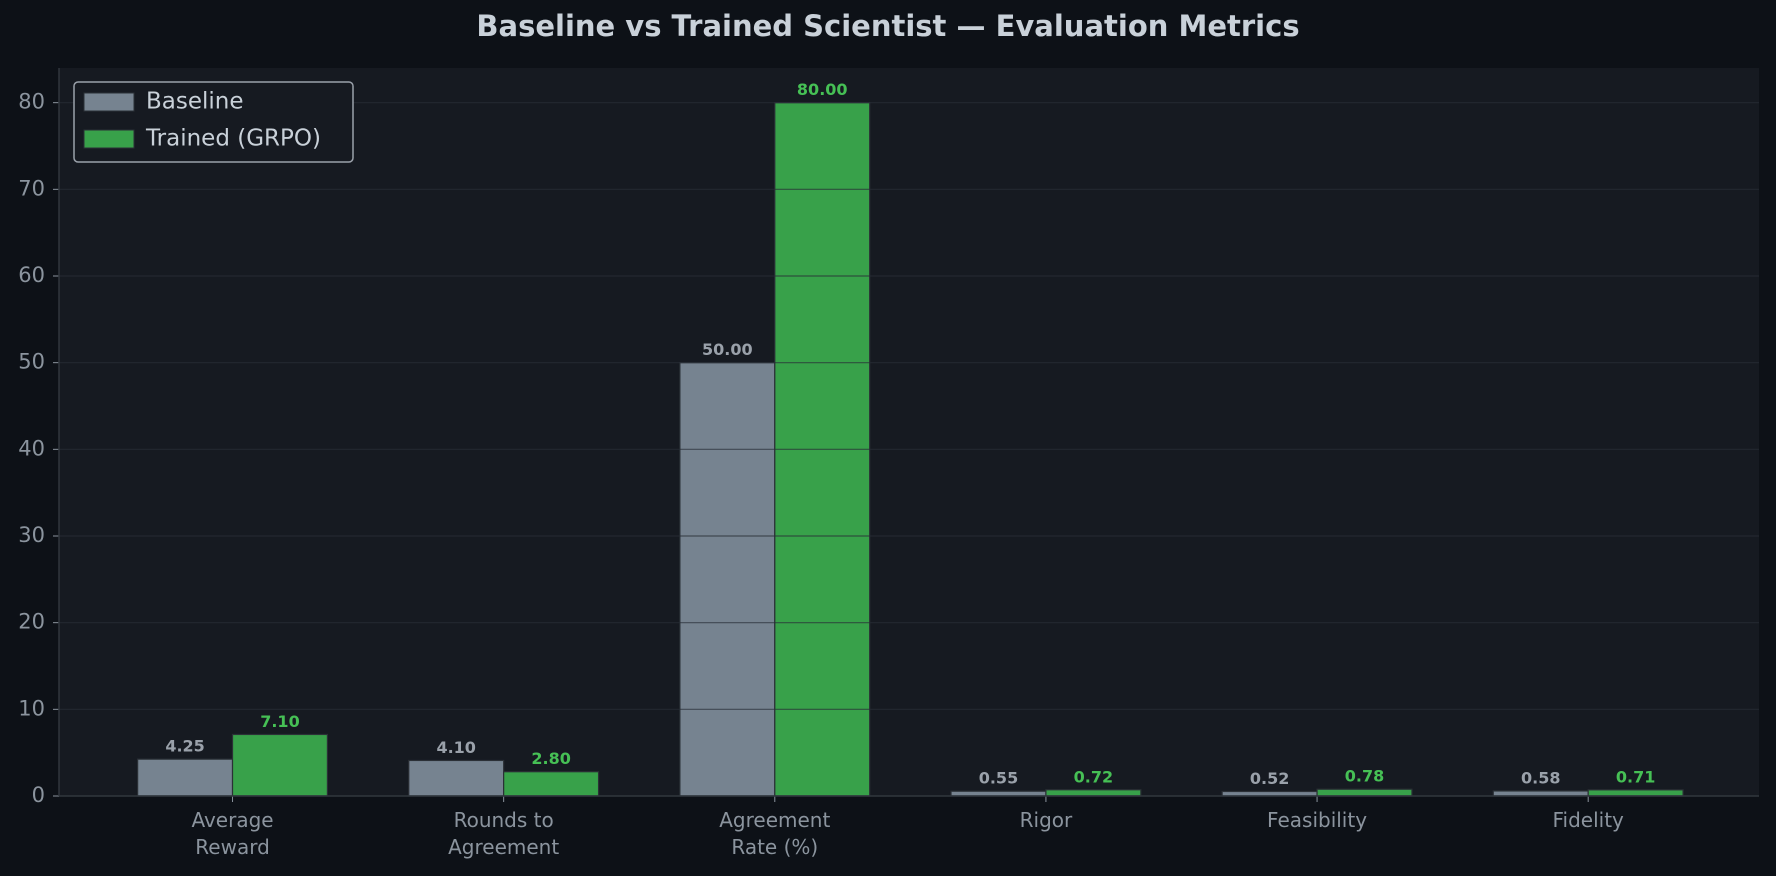 Image resolution: width=1776 pixels, height=876 pixels. I want to click on legend-label: Baseline, so click(195, 102).